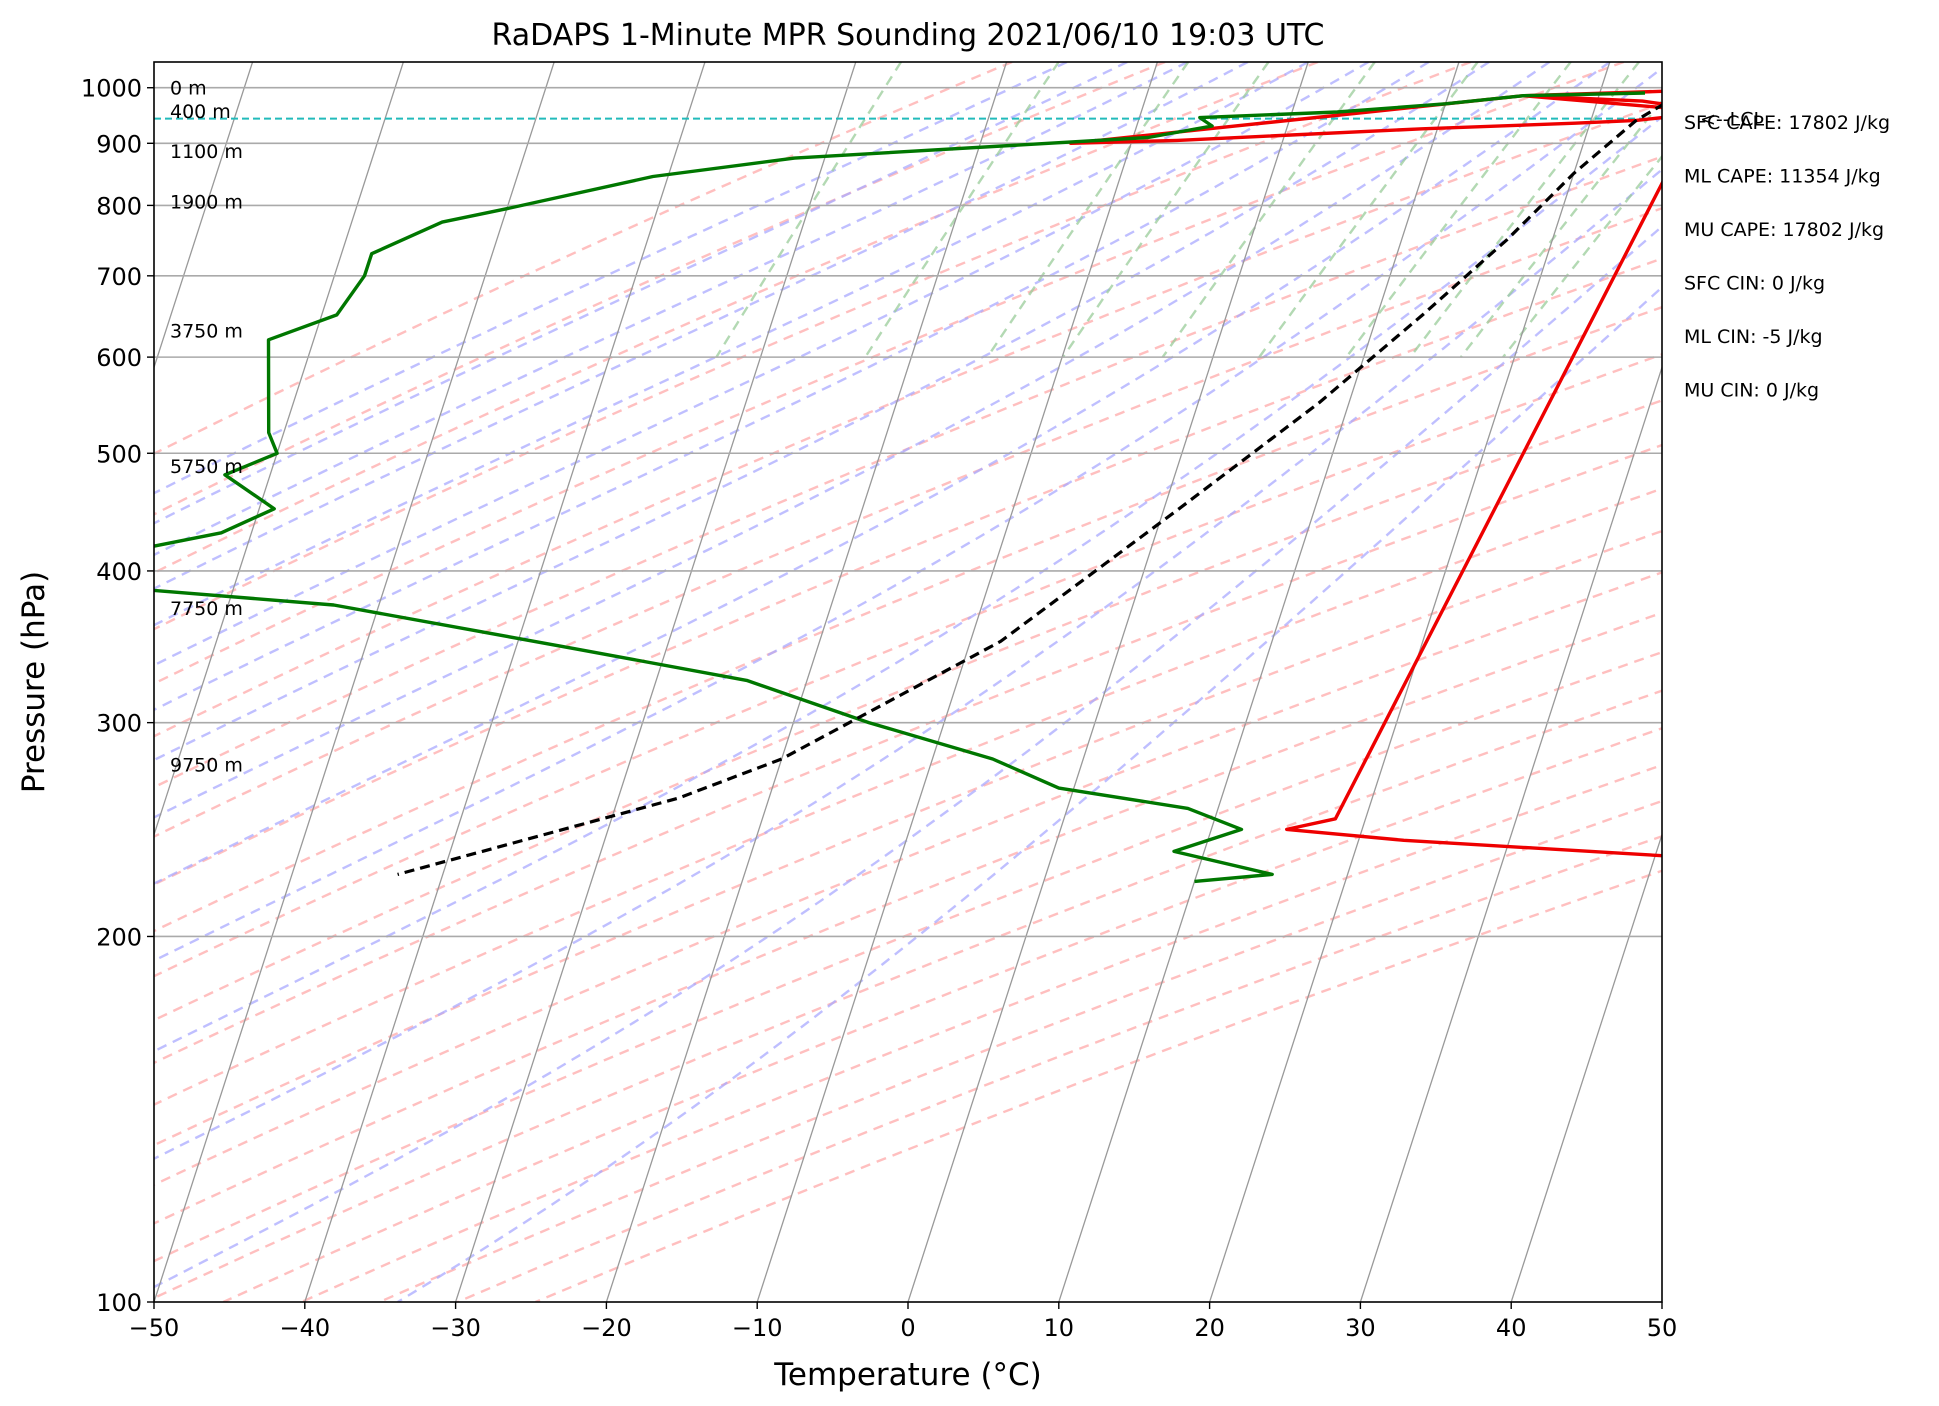 This screenshot has height=1406, width=1939. I want to click on stability-index: ML CAPE: 11354 J/kg, so click(1782, 177).